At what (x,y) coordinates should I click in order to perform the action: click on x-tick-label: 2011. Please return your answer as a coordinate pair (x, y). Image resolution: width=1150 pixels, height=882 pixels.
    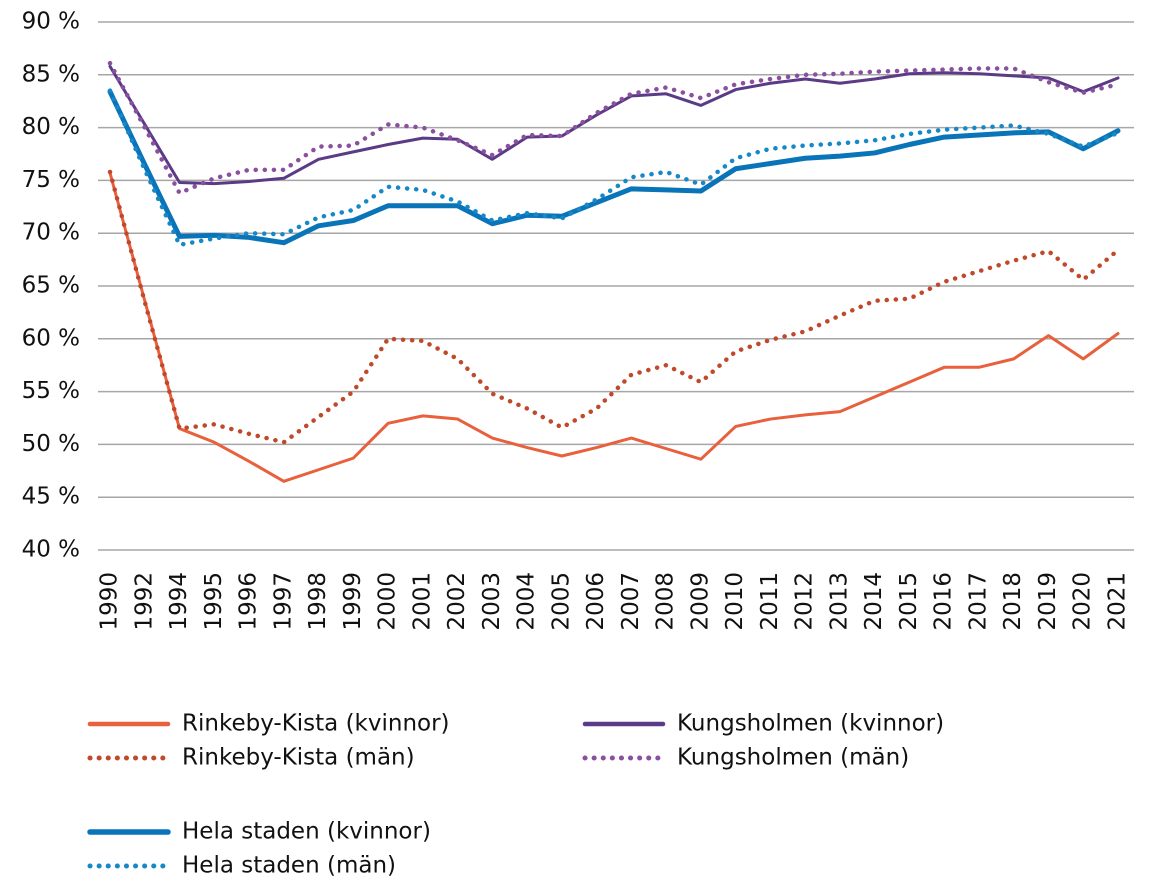
    Looking at the image, I should click on (770, 601).